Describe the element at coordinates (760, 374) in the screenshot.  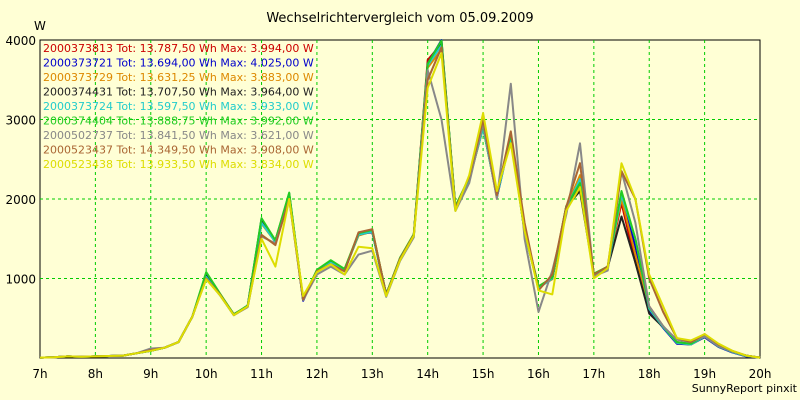
I see `x-tick-label: 20h` at that location.